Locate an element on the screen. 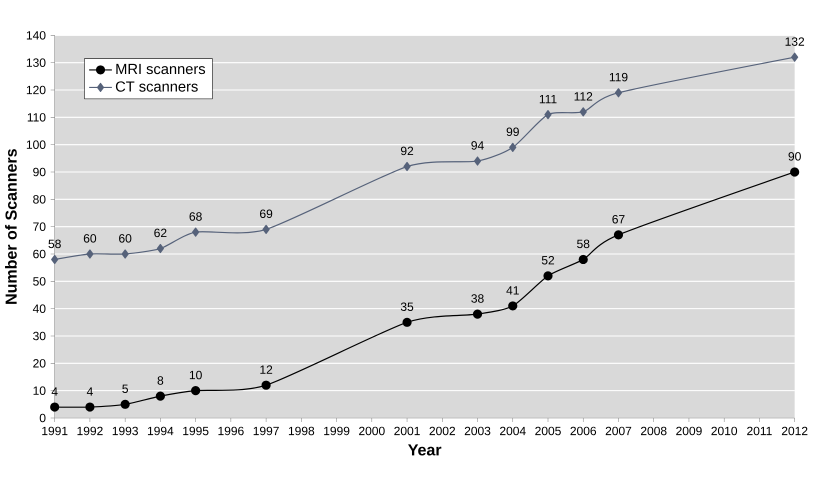  data-label: 67 is located at coordinates (618, 219).